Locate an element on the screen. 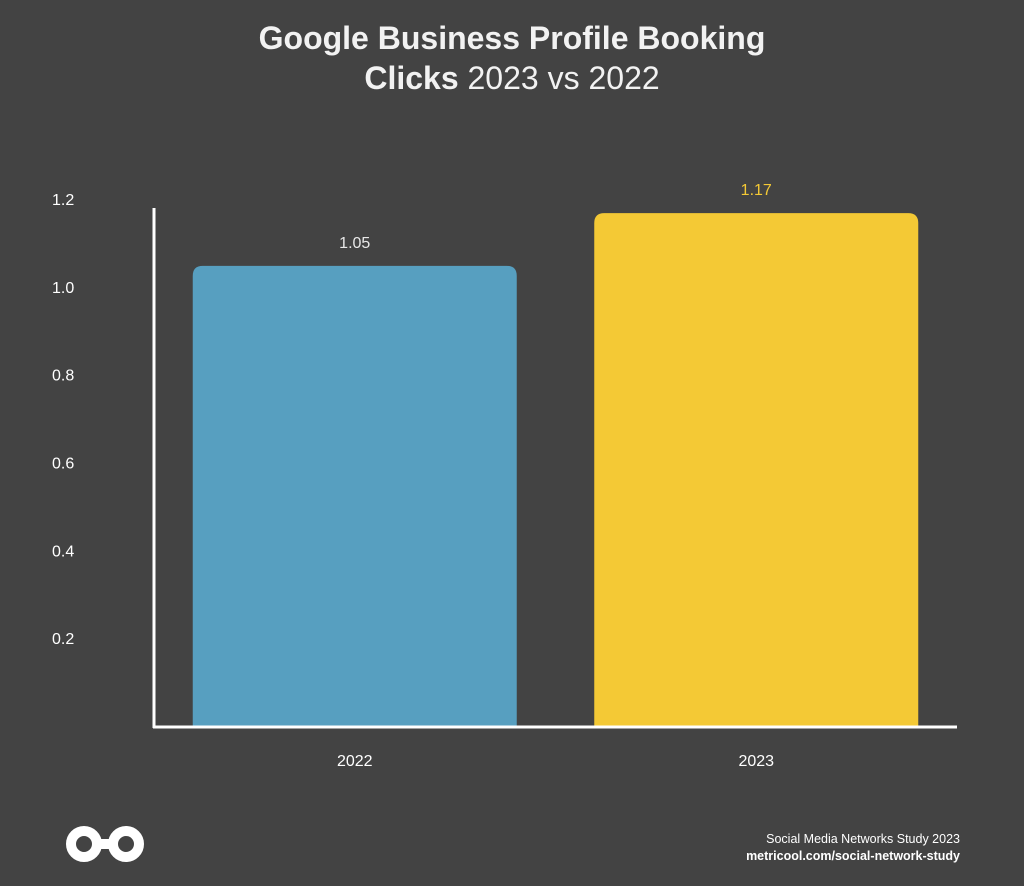 This screenshot has height=886, width=1024. metricool-infinity-icon is located at coordinates (105, 844).